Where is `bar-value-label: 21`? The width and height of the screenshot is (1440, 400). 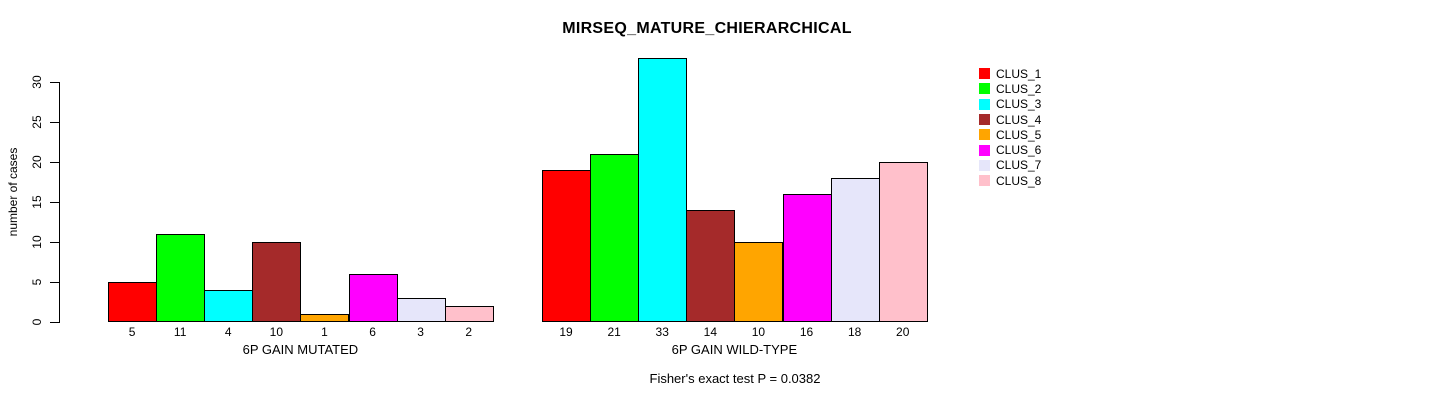 bar-value-label: 21 is located at coordinates (614, 332).